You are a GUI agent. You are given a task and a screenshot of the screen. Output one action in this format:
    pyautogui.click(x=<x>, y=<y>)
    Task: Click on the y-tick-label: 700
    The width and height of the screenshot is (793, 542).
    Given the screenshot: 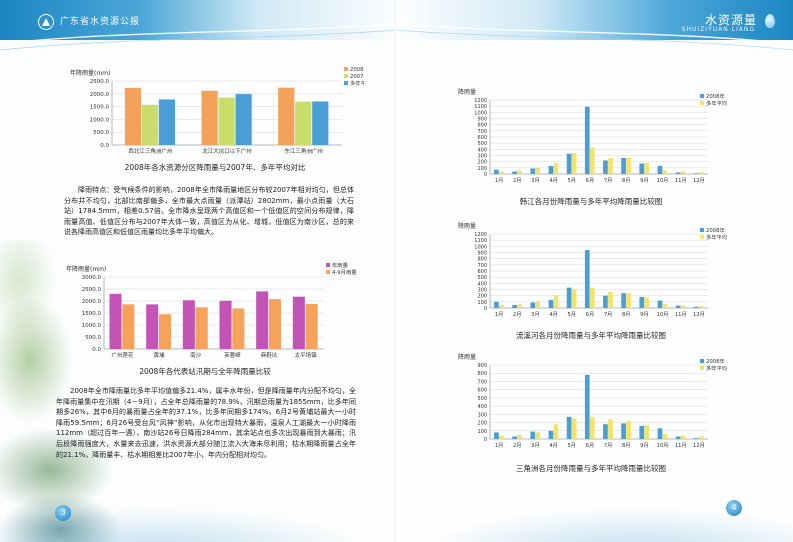 What is the action you would take?
    pyautogui.click(x=482, y=266)
    